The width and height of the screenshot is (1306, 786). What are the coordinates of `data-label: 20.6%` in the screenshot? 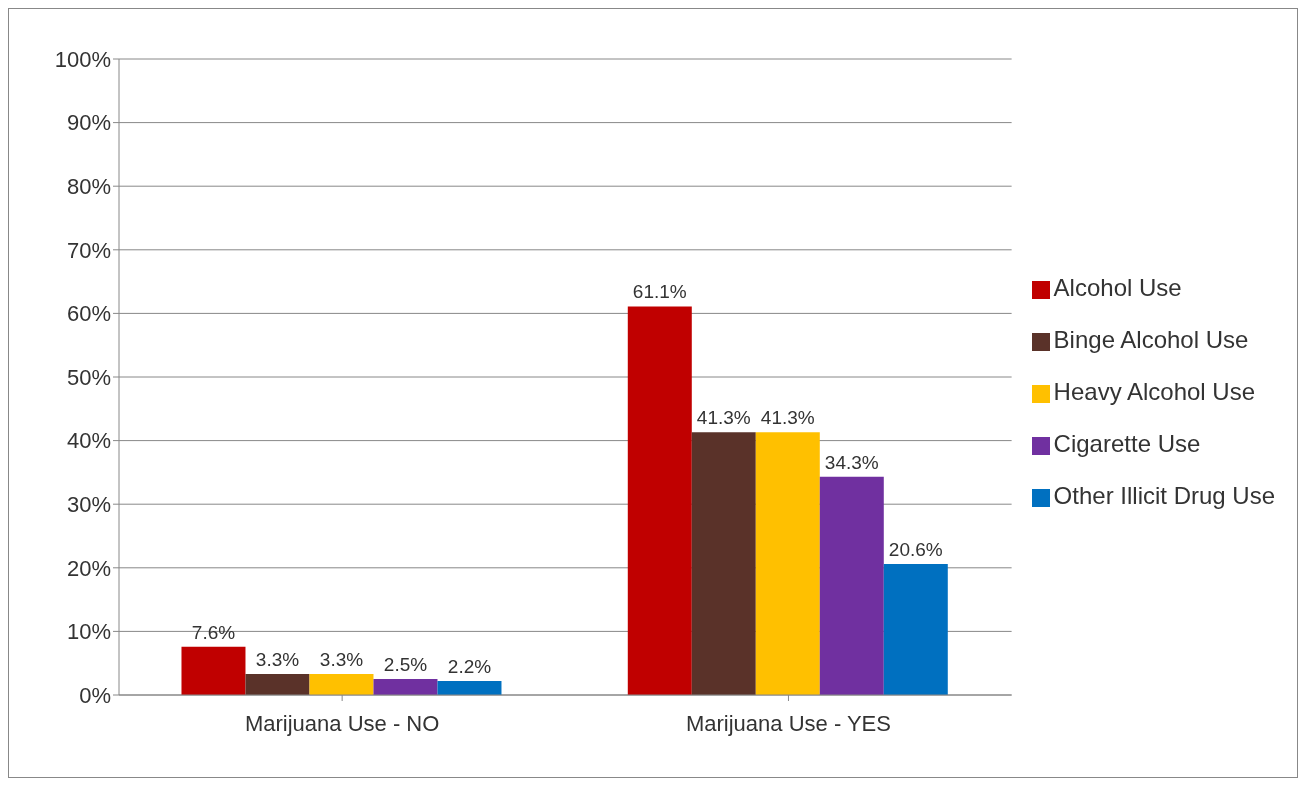 It's located at (915, 549).